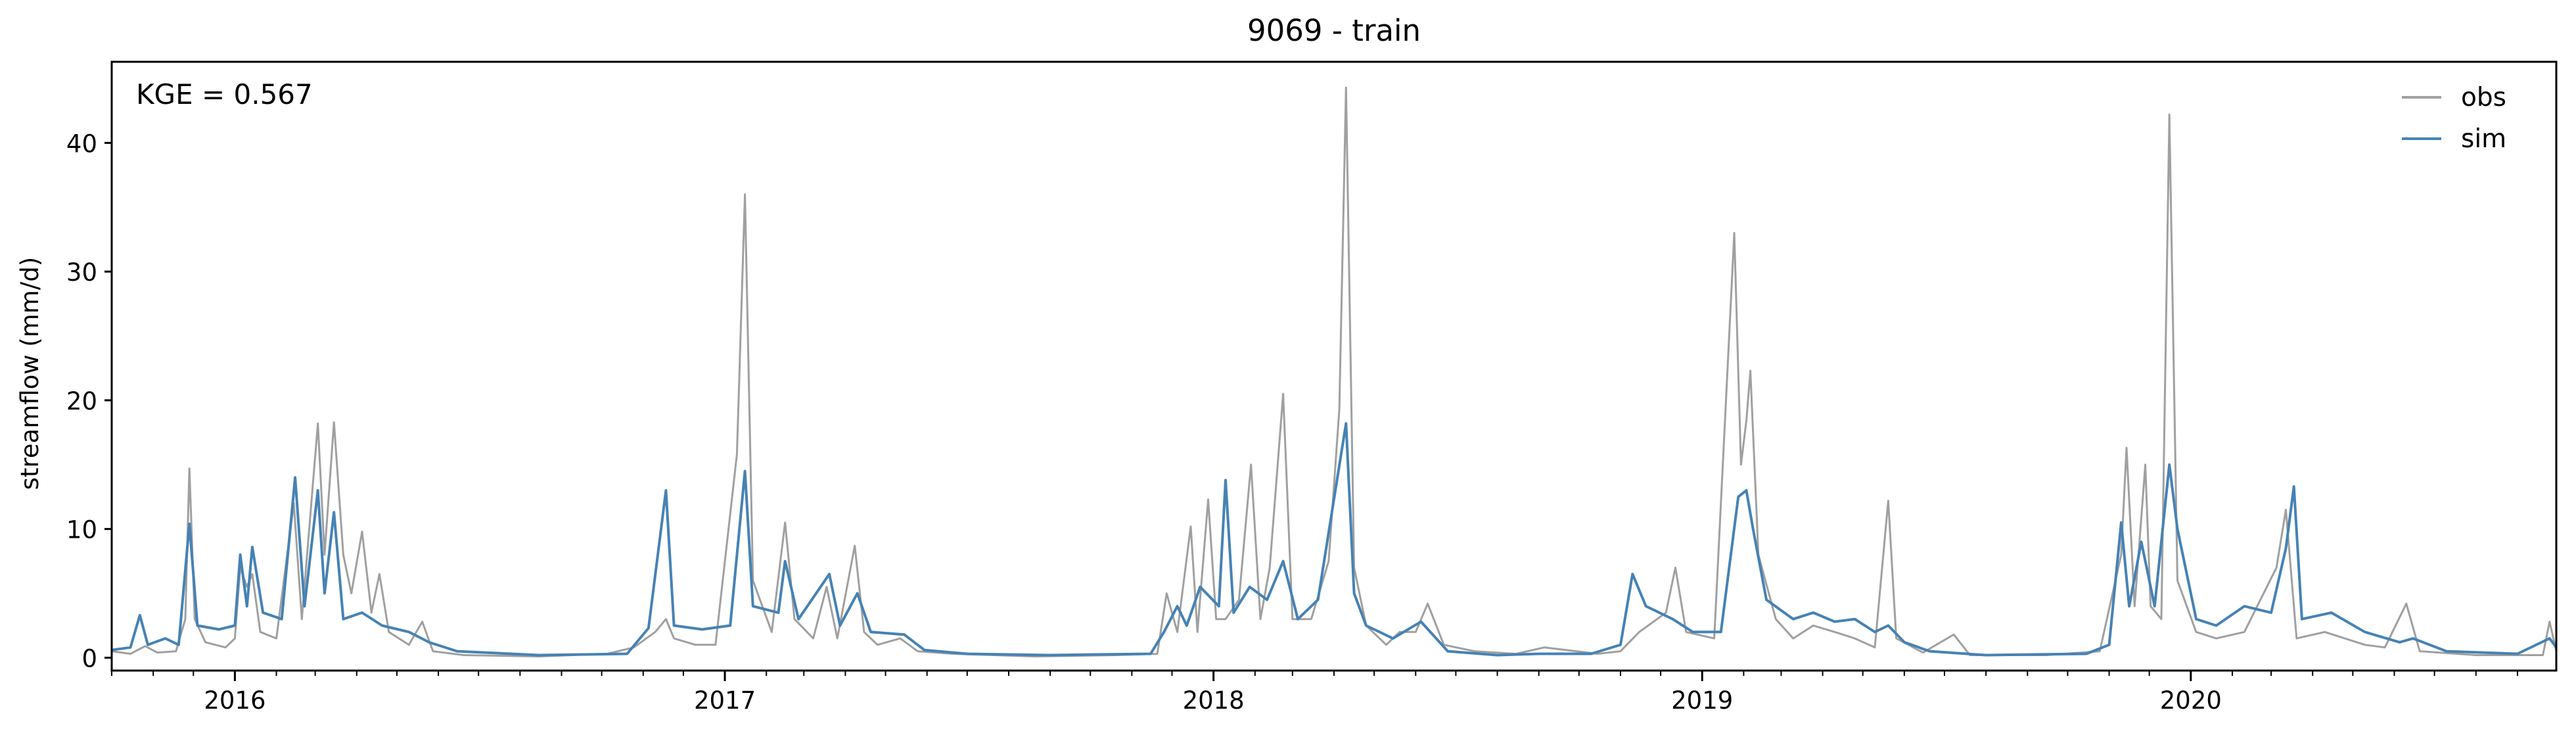 The height and width of the screenshot is (735, 2576). What do you see at coordinates (225, 94) in the screenshot?
I see `kge-annotation: KGE = 0.567` at bounding box center [225, 94].